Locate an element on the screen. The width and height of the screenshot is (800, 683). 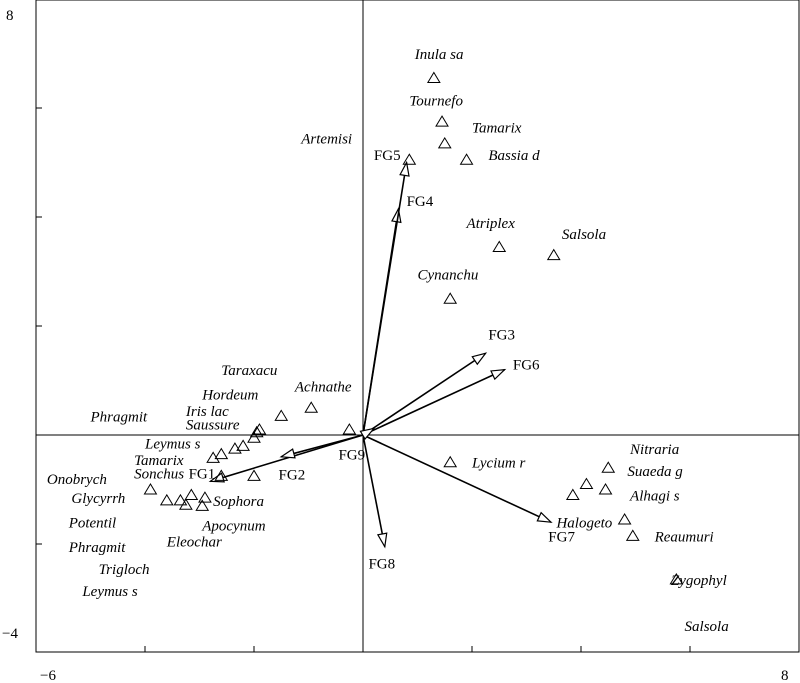
species-point: Apocynum is located at coordinates (233, 501).